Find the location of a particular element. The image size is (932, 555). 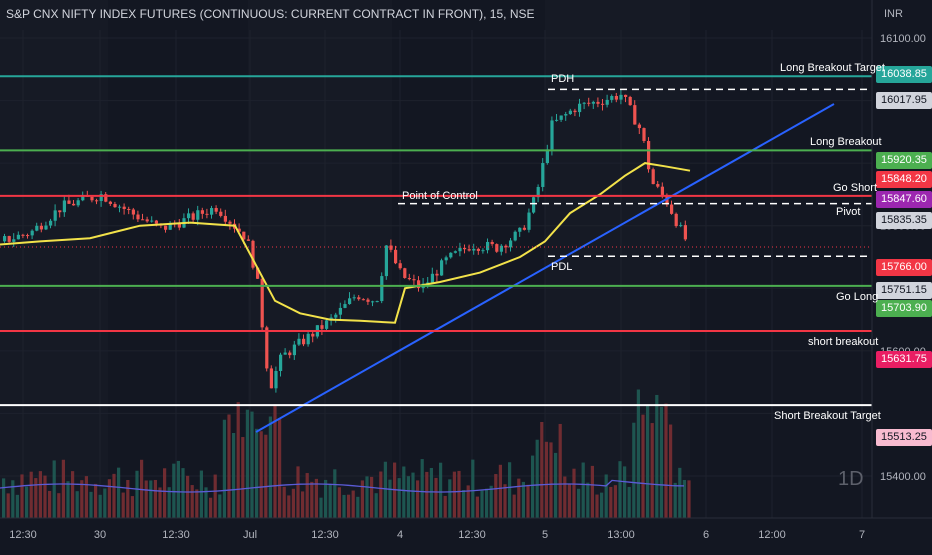

price-tag: 16017.95 is located at coordinates (904, 100).